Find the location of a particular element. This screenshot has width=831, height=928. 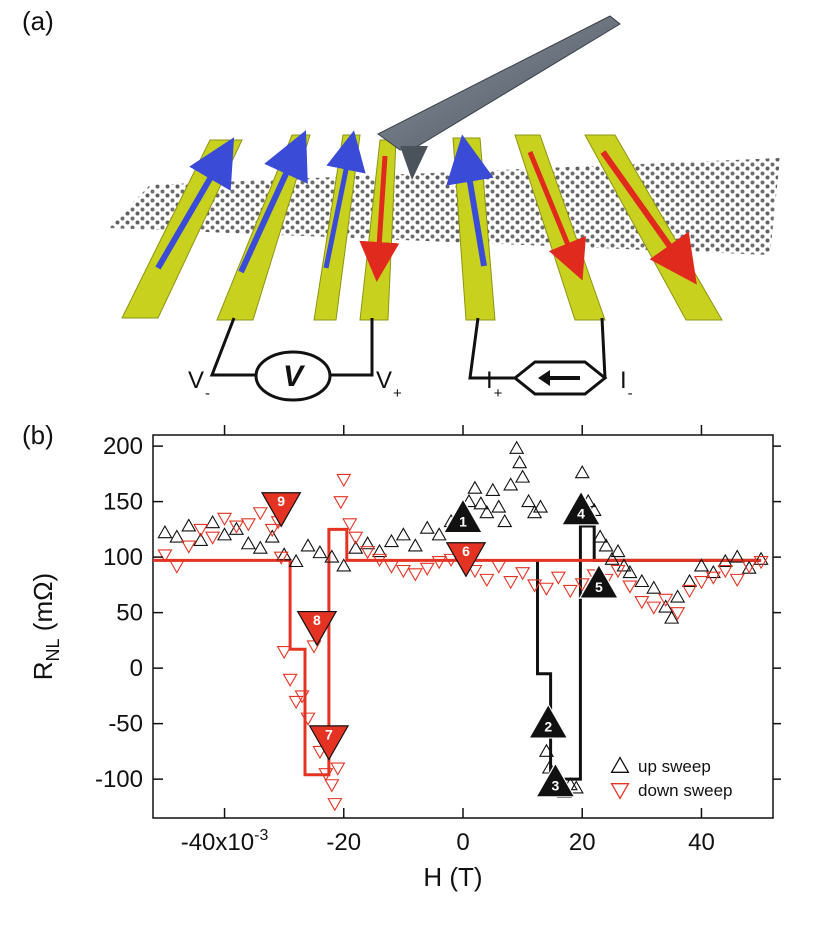

y-tick-label: 150 is located at coordinates (123, 502).